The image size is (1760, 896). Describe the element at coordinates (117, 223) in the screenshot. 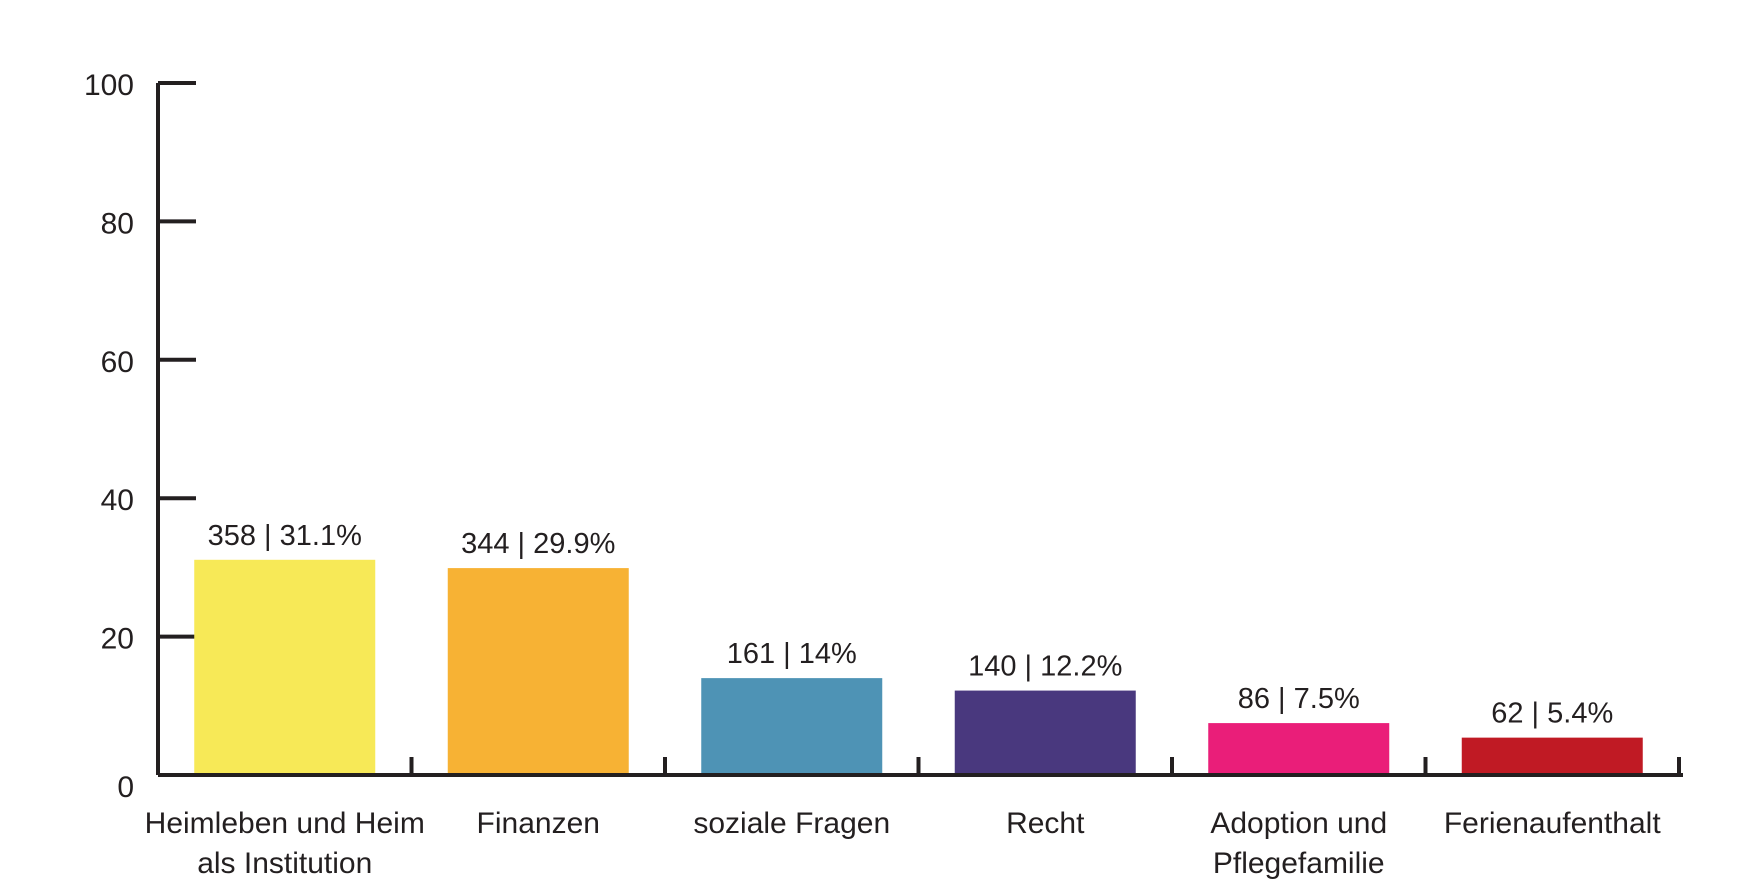

I see `y-tick-label: 80` at that location.